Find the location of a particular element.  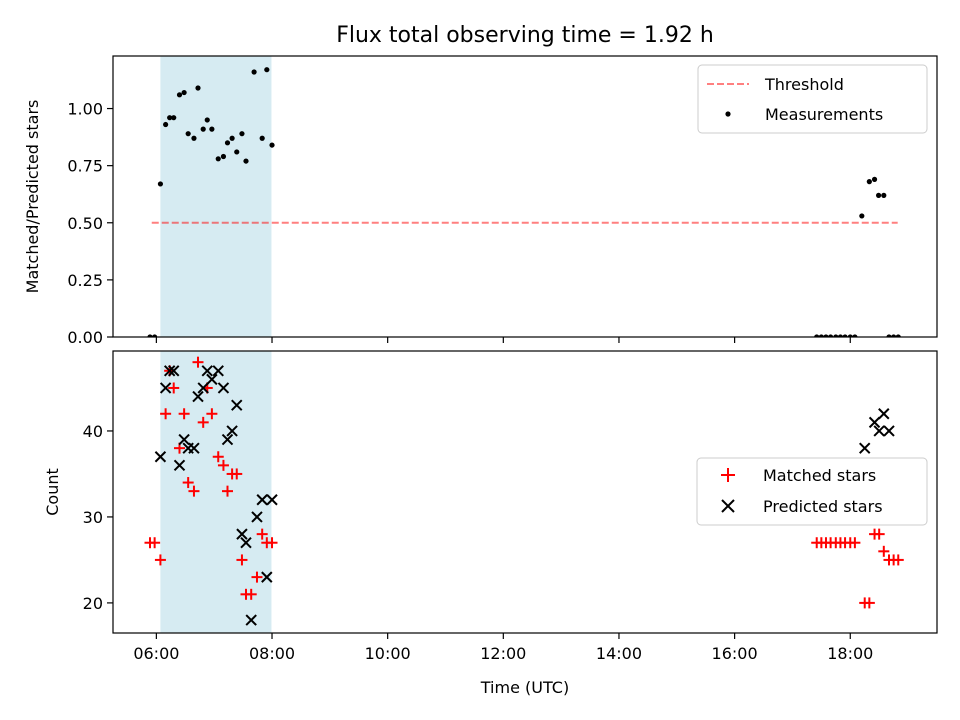

bottom-y-tick-label: 20 is located at coordinates (93, 603).